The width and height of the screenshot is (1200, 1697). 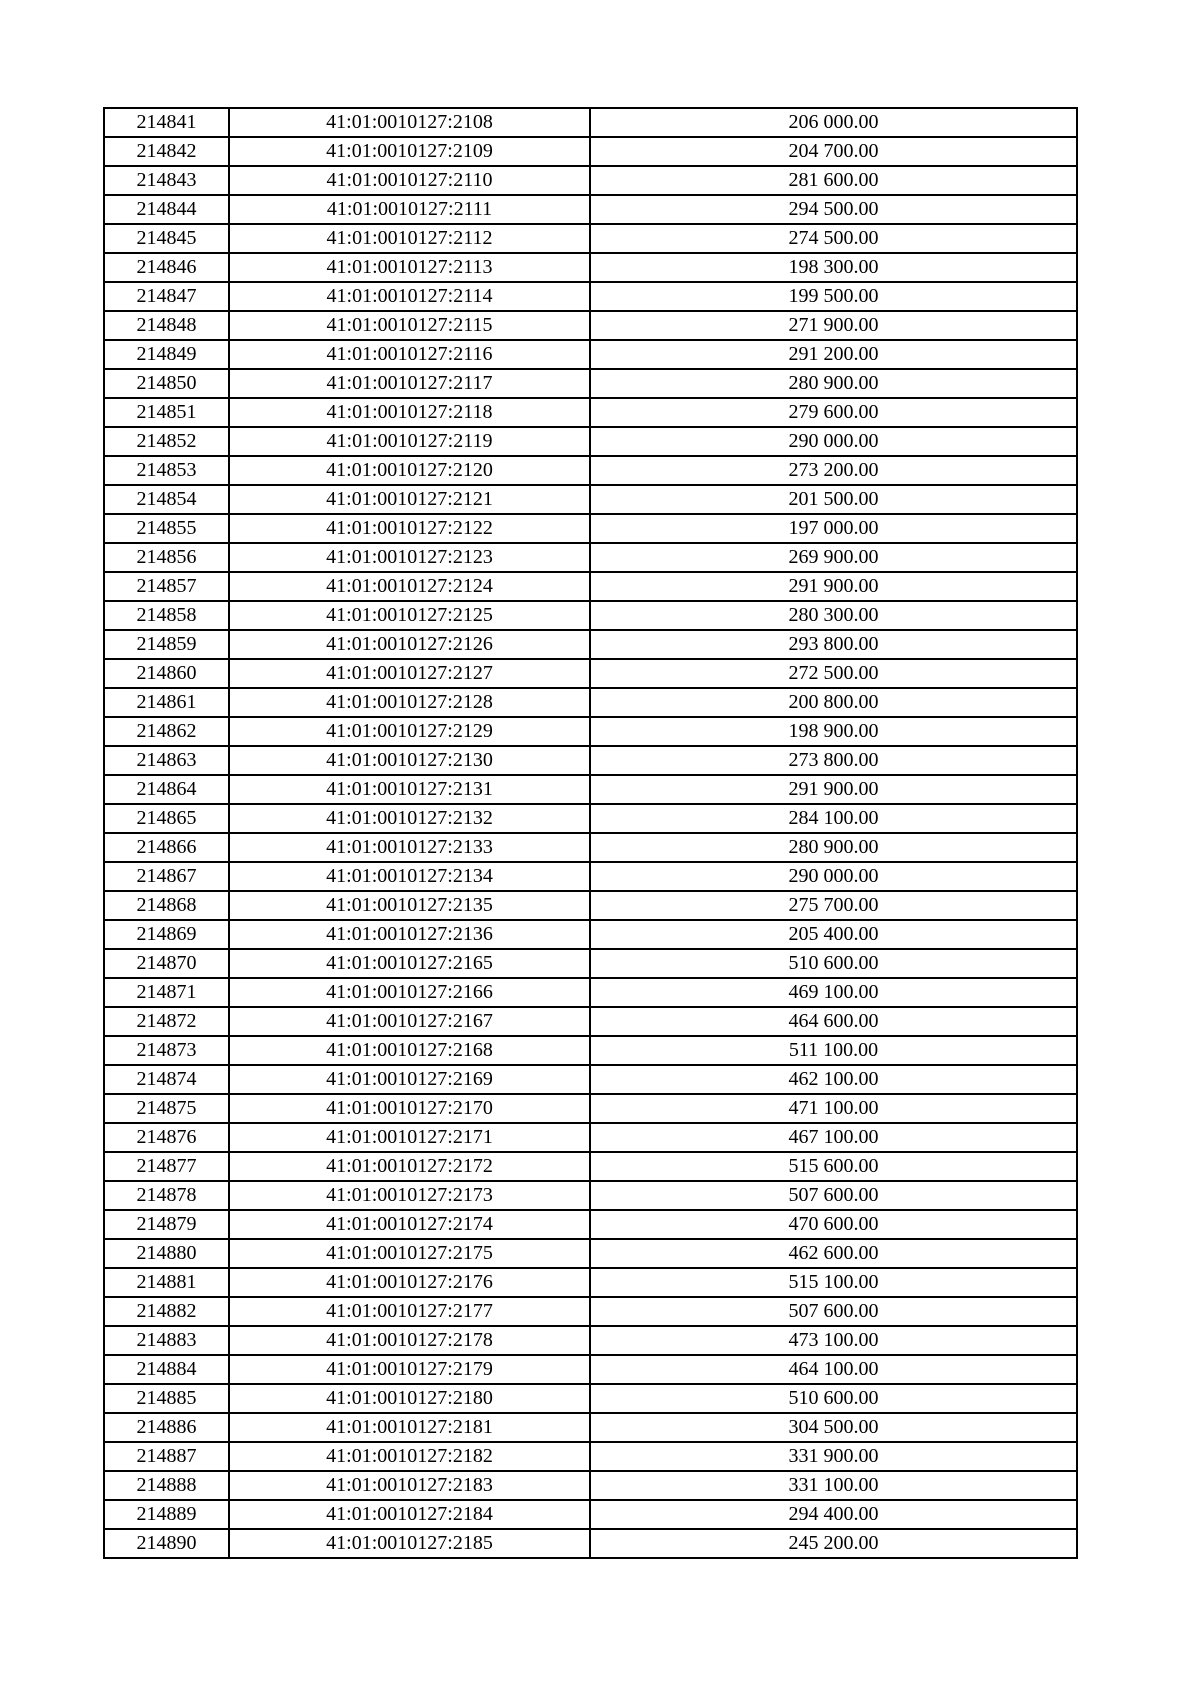 What do you see at coordinates (833, 1108) in the screenshot?
I see `value-cell: 471 100.00` at bounding box center [833, 1108].